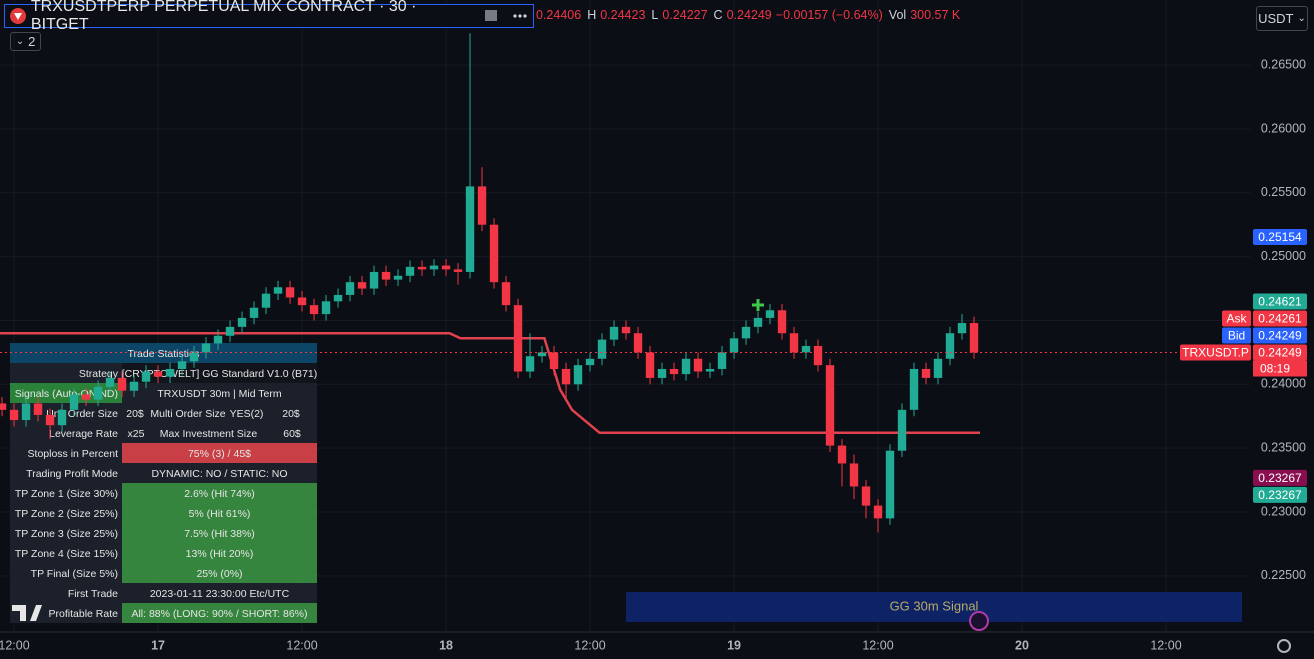 Image resolution: width=1314 pixels, height=659 pixels. I want to click on table-text: [CRYPTOWELT] GG Standard V1.0 (B71), so click(220, 374).